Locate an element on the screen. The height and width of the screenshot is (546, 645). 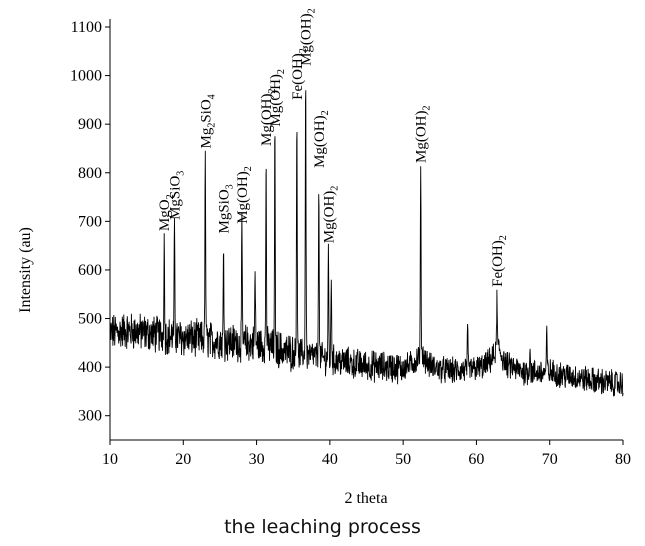
y-tick-label: 1100 is located at coordinates (86, 27).